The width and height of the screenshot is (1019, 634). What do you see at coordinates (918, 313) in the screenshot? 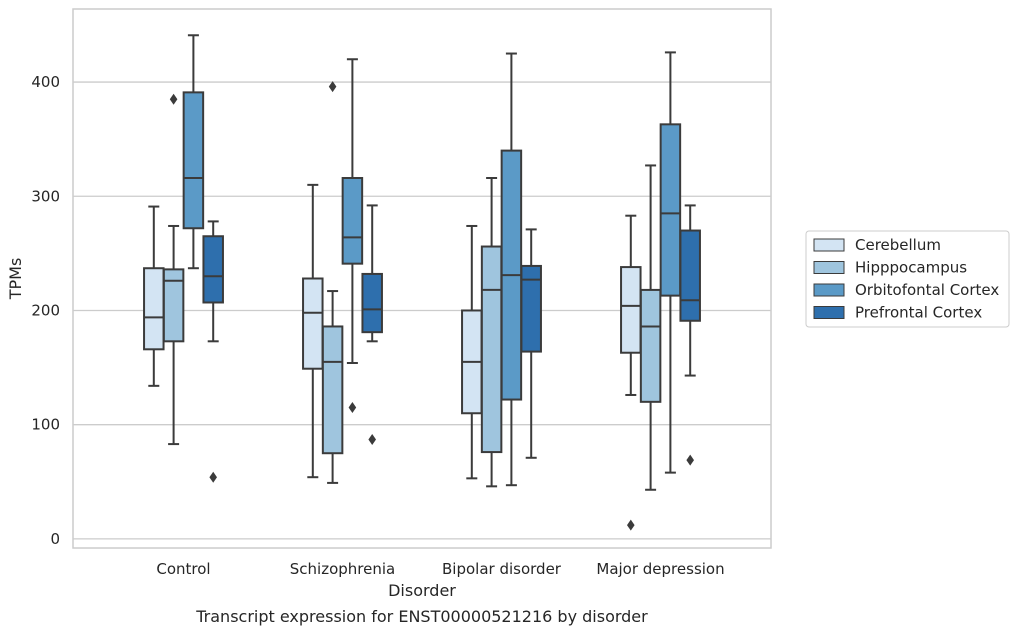
I see `legend-label: Prefrontal Cortex` at bounding box center [918, 313].